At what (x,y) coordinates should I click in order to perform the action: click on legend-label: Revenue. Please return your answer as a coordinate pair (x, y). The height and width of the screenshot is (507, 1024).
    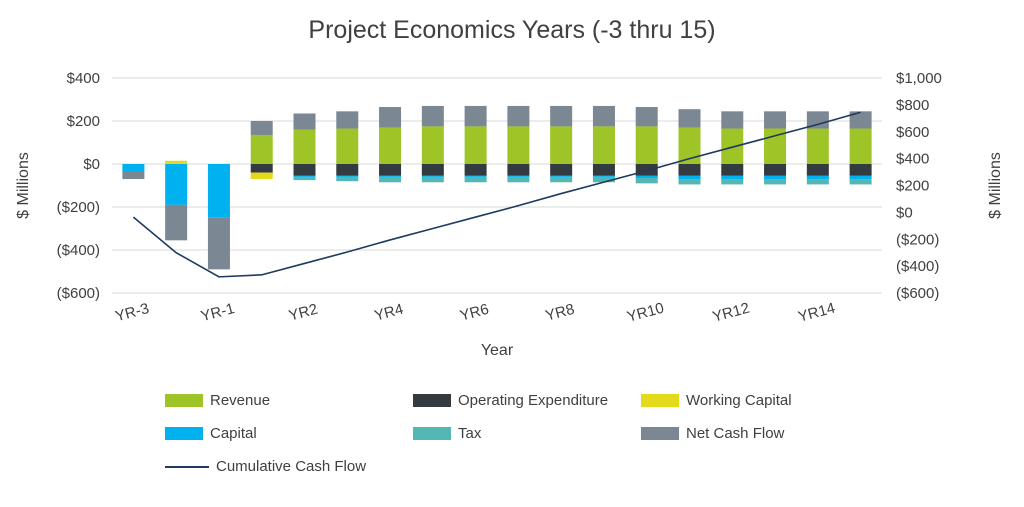
    Looking at the image, I should click on (240, 400).